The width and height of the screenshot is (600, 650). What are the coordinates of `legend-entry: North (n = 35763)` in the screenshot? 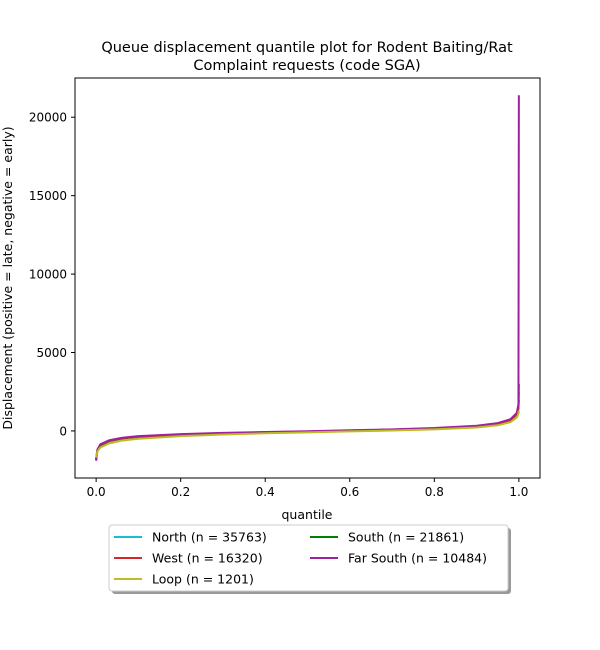 It's located at (190, 537).